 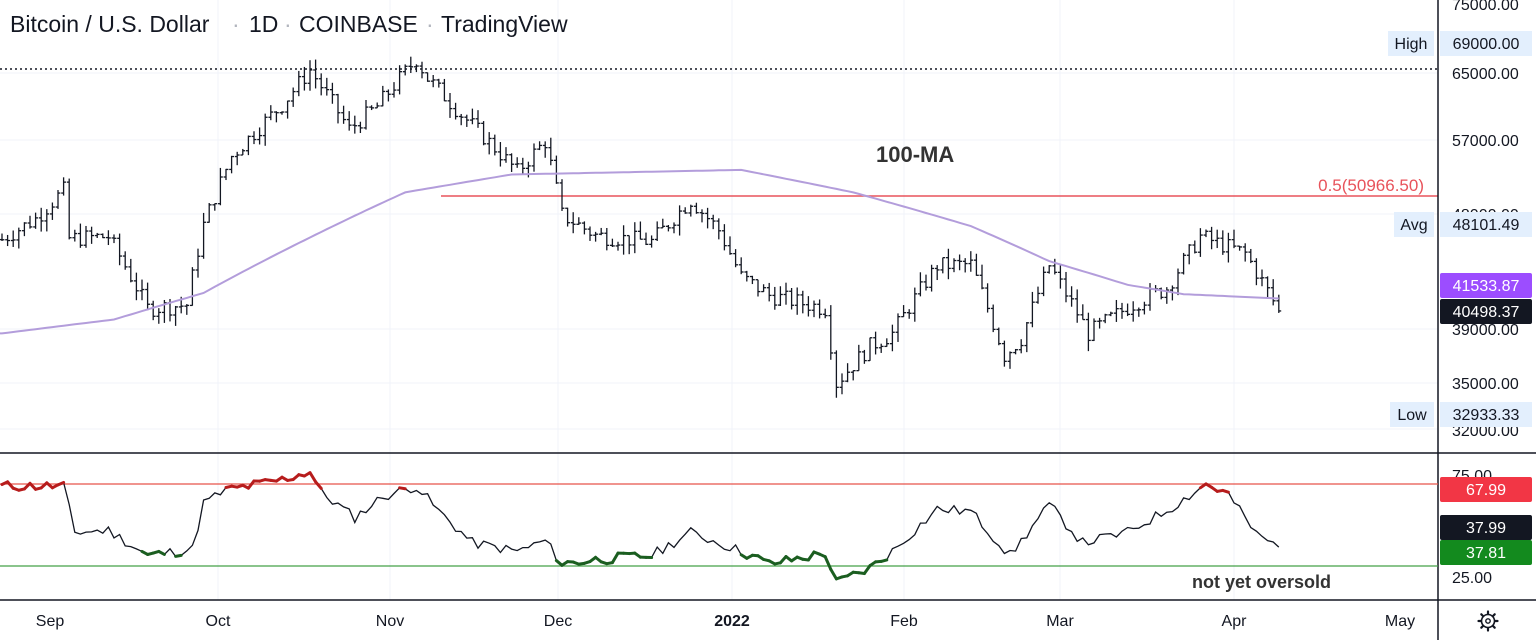 What do you see at coordinates (1412, 415) in the screenshot?
I see `low-label: Low` at bounding box center [1412, 415].